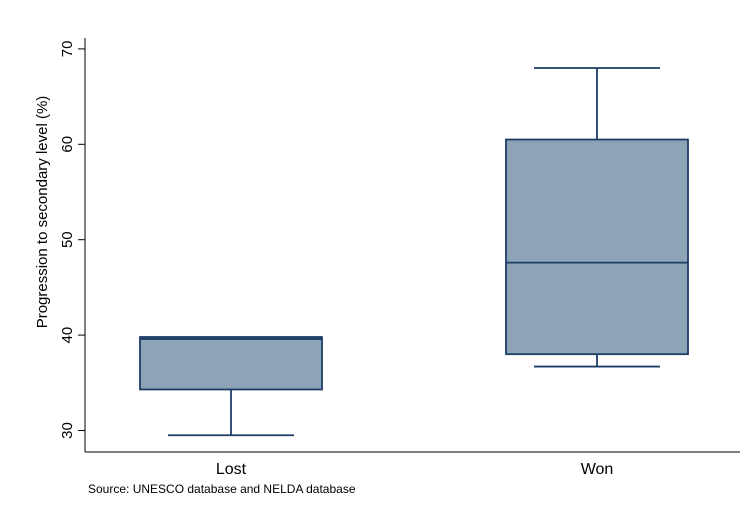 The image size is (747, 512). Describe the element at coordinates (67, 430) in the screenshot. I see `y-tick-label-30: 30` at that location.